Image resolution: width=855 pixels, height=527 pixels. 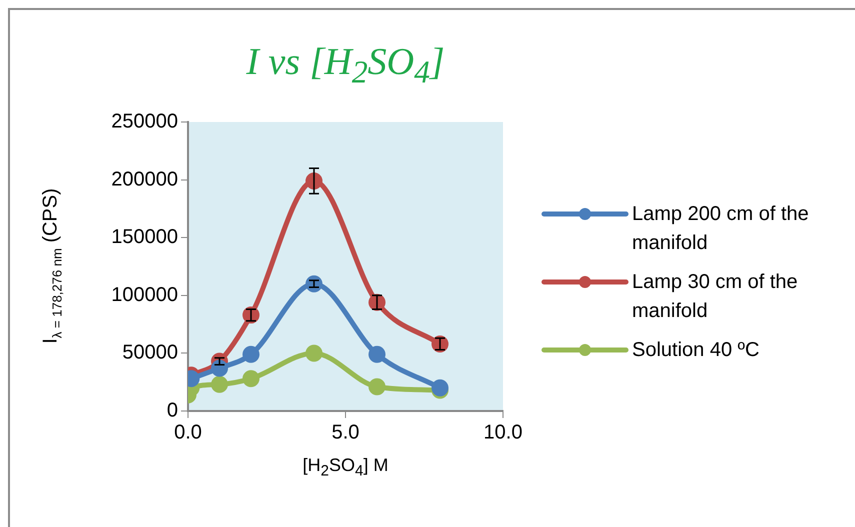 What do you see at coordinates (346, 467) in the screenshot?
I see `x-axis-title: [H$_{2}$SO$_{4}$] M` at bounding box center [346, 467].